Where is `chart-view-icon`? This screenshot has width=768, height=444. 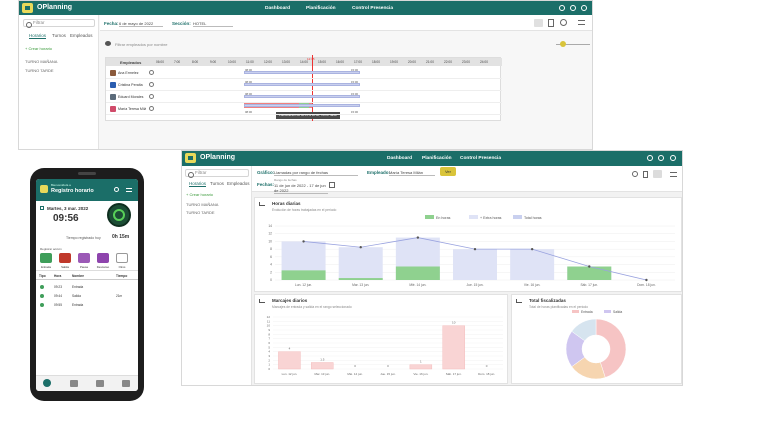
chart-view-icon is located at coordinates (657, 174).